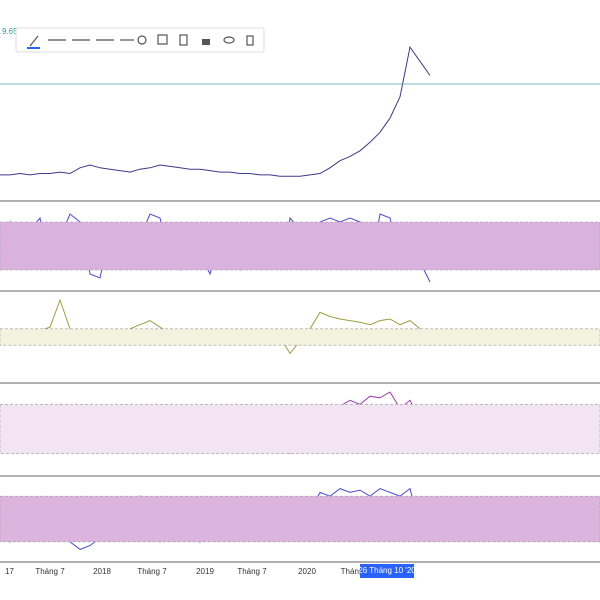 The width and height of the screenshot is (600, 600). What do you see at coordinates (10, 31) in the screenshot?
I see `top-label: 9.65` at bounding box center [10, 31].